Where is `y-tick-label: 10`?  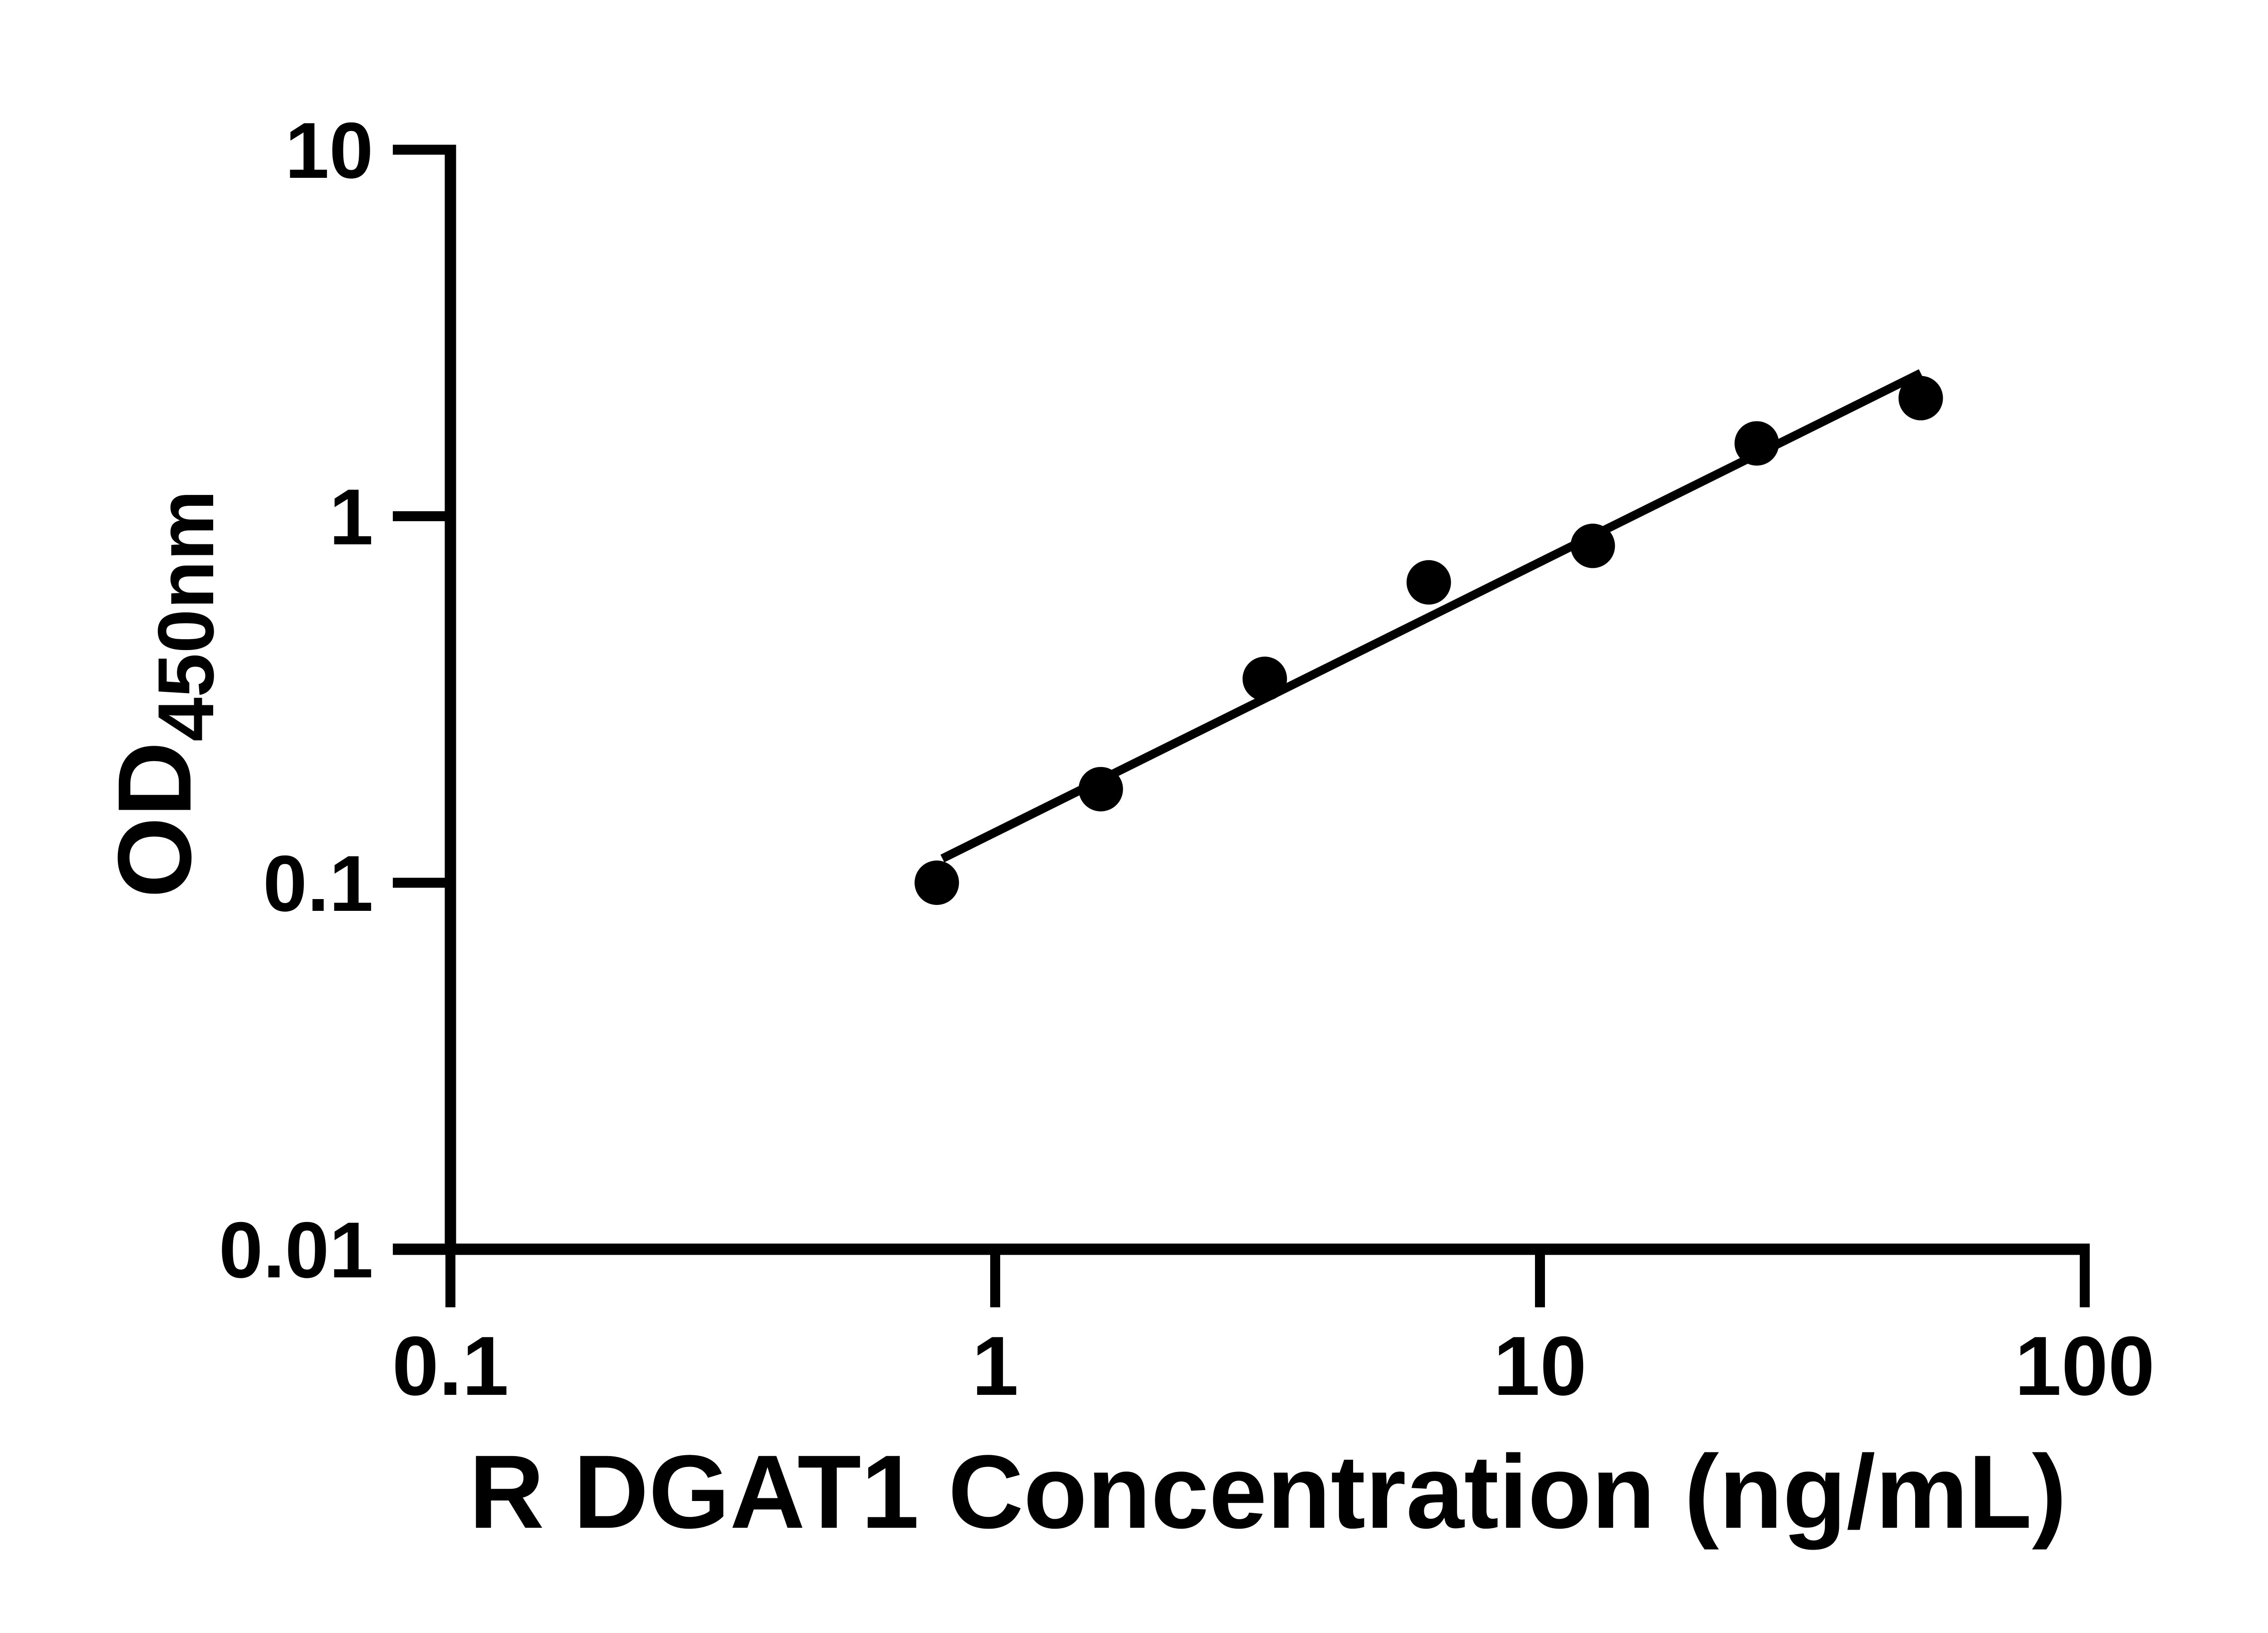 y-tick-label: 10 is located at coordinates (329, 151).